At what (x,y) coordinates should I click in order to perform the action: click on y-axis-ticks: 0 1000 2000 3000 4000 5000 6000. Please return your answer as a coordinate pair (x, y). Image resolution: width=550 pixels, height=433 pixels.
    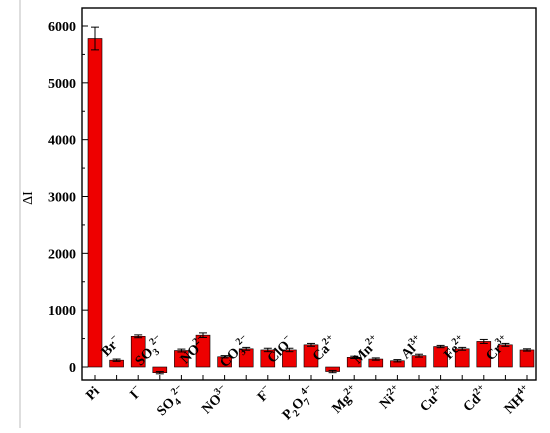
    Looking at the image, I should click on (68, 198).